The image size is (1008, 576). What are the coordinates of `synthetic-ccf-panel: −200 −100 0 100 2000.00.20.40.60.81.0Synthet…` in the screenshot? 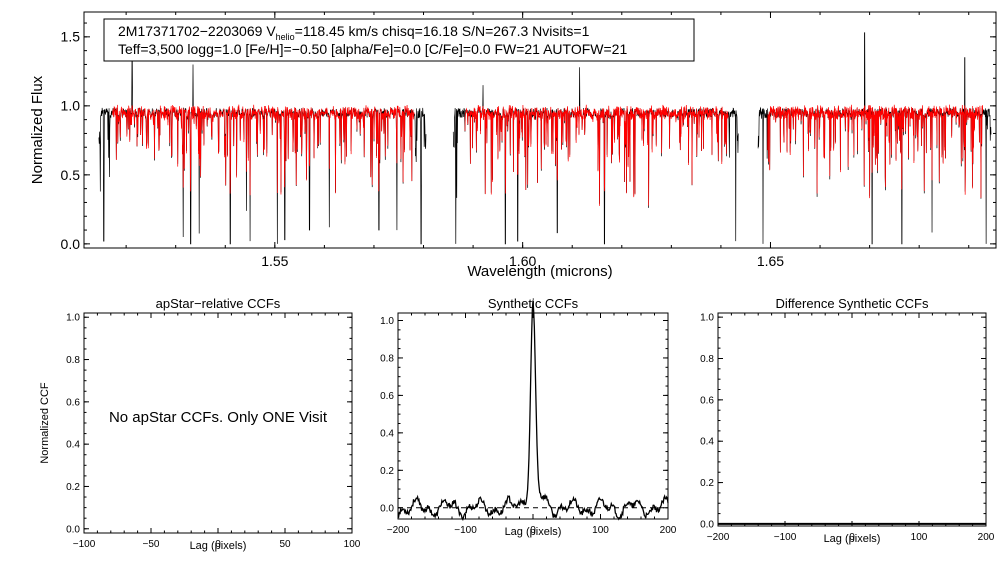 It's located at (528, 417).